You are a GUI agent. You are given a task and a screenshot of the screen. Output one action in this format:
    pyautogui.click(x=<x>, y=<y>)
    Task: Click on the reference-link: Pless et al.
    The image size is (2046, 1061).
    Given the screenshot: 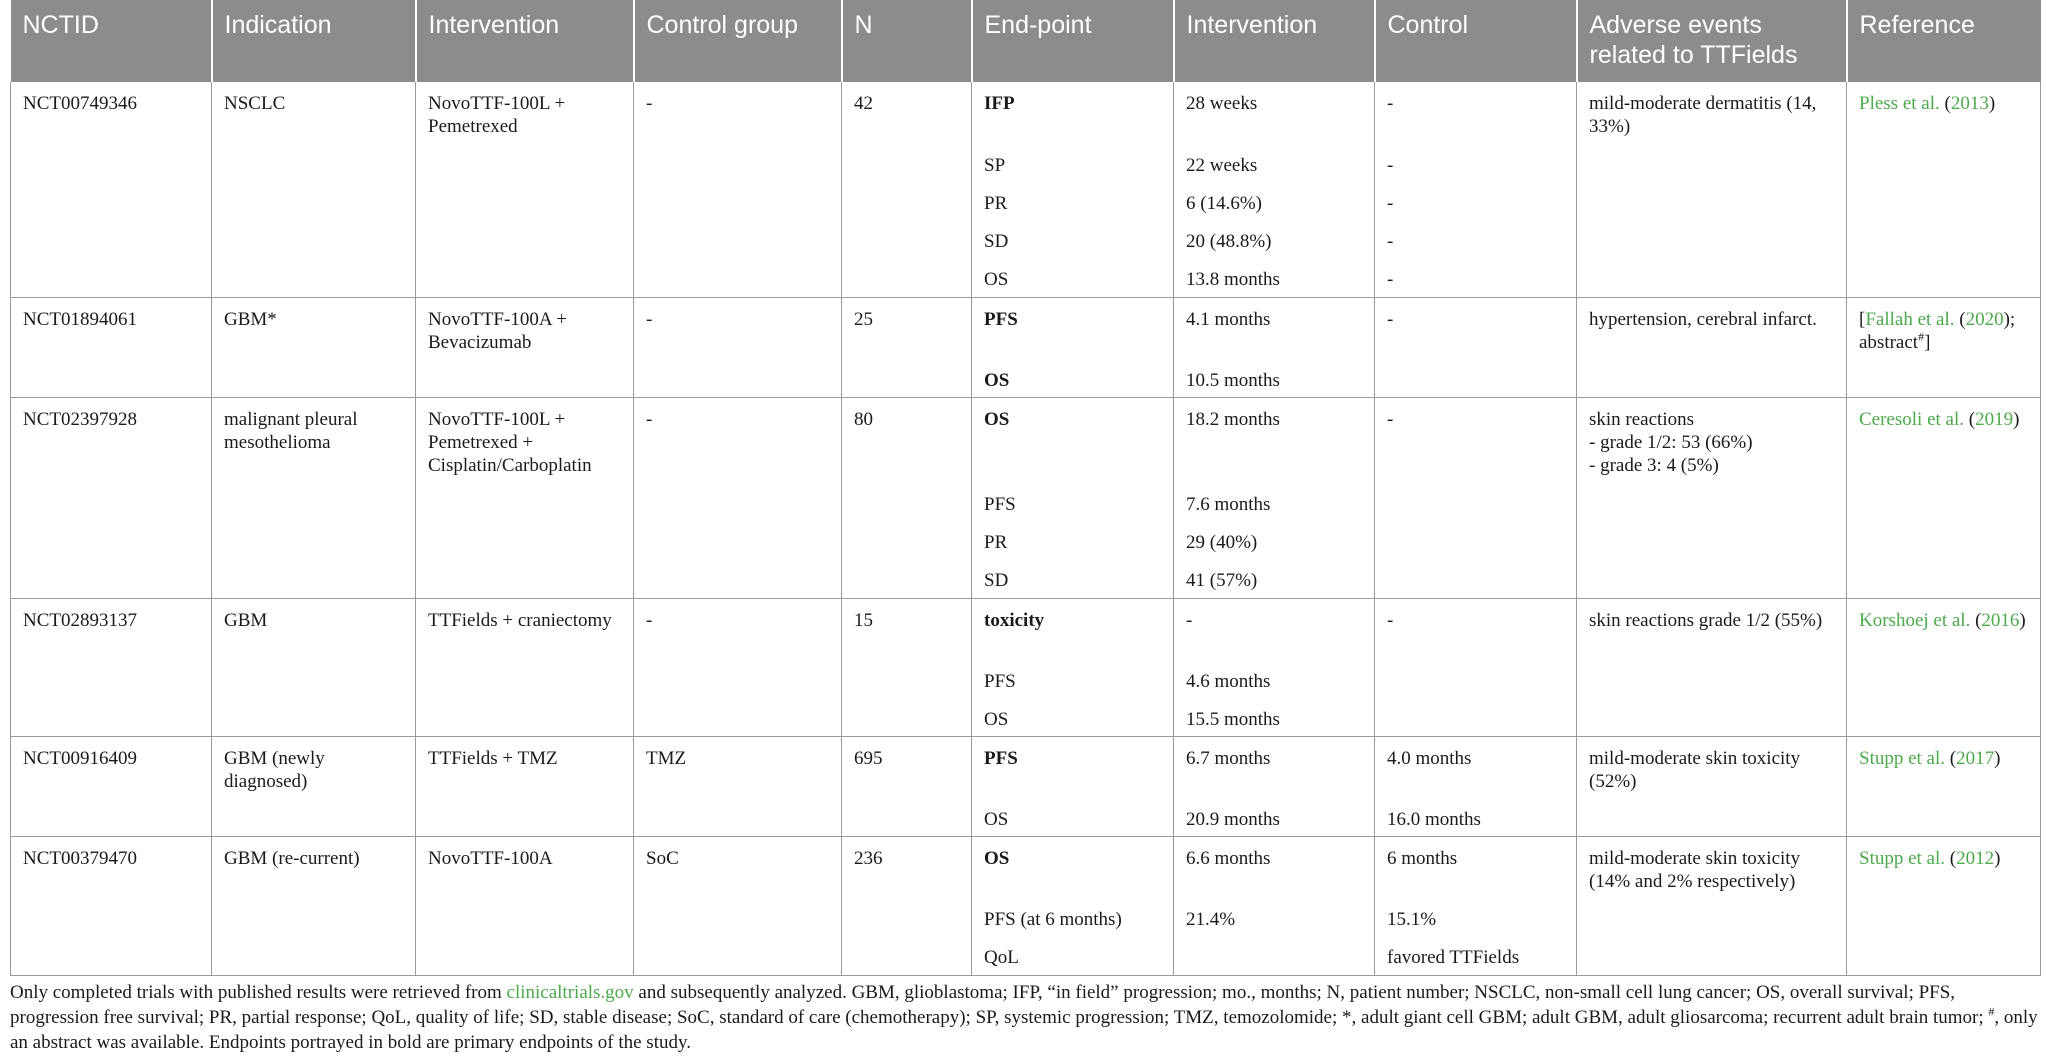 What is the action you would take?
    pyautogui.click(x=1899, y=103)
    